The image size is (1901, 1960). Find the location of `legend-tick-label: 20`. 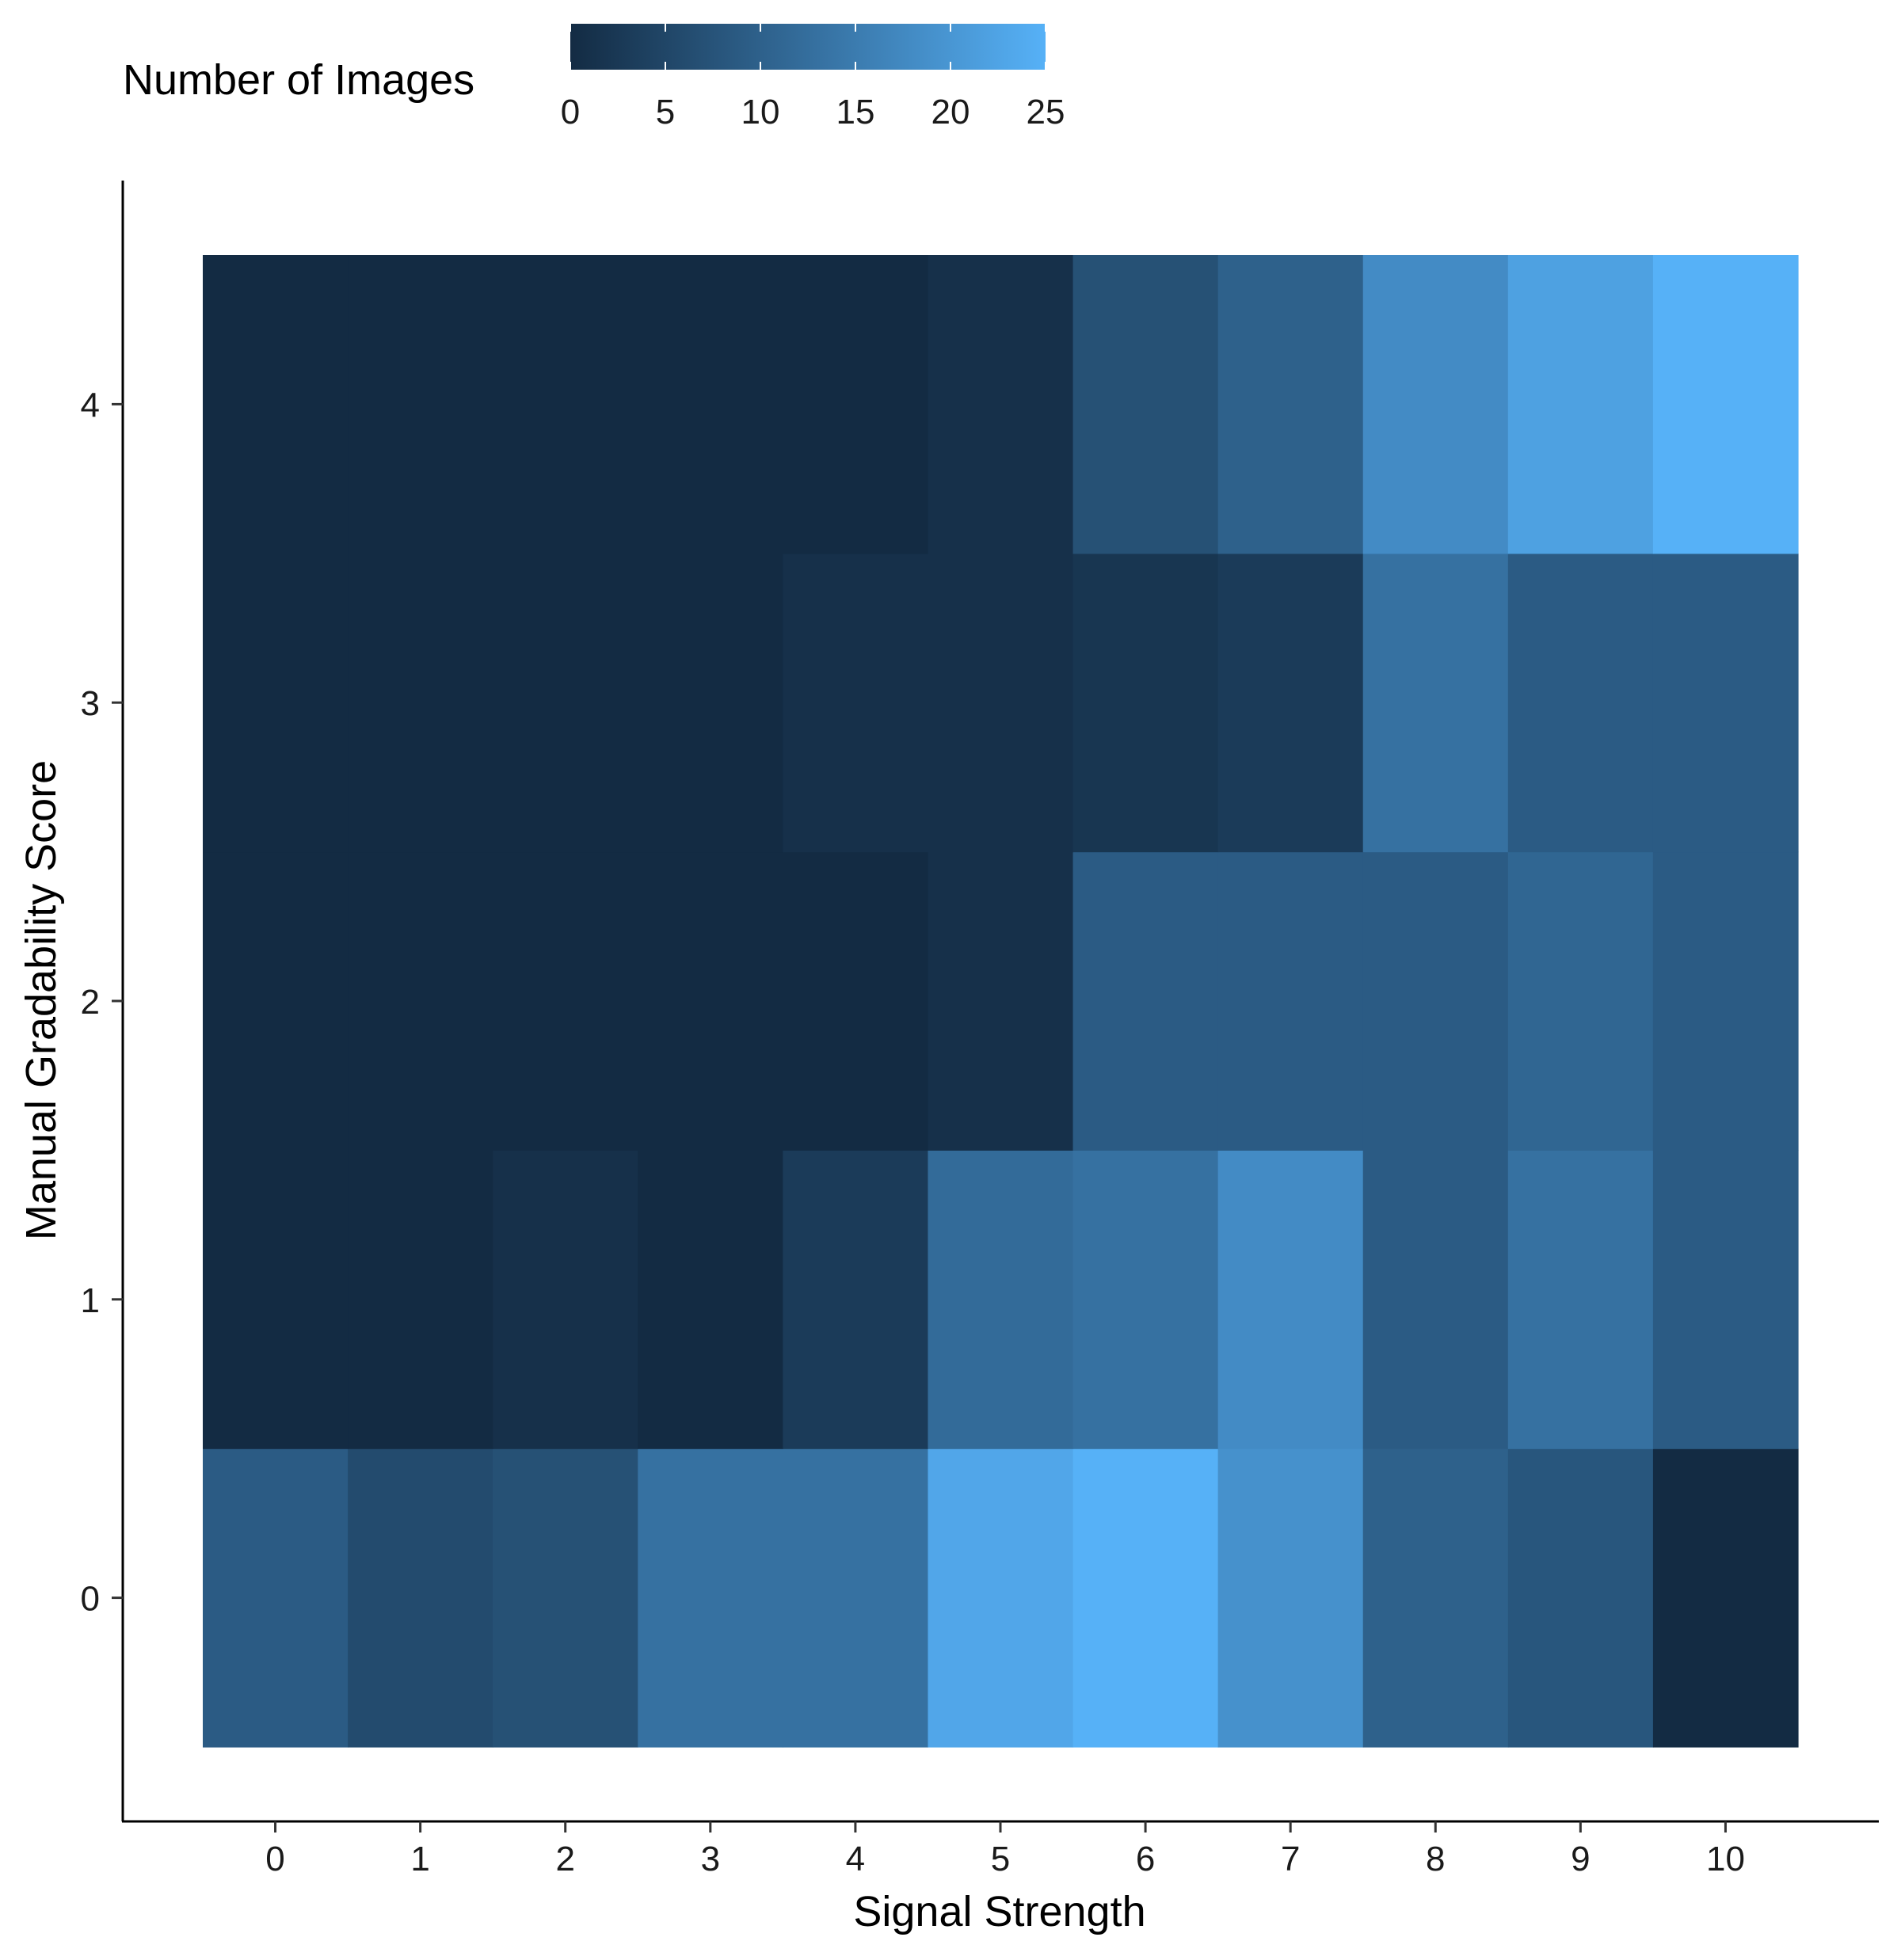

legend-tick-label: 20 is located at coordinates (950, 112).